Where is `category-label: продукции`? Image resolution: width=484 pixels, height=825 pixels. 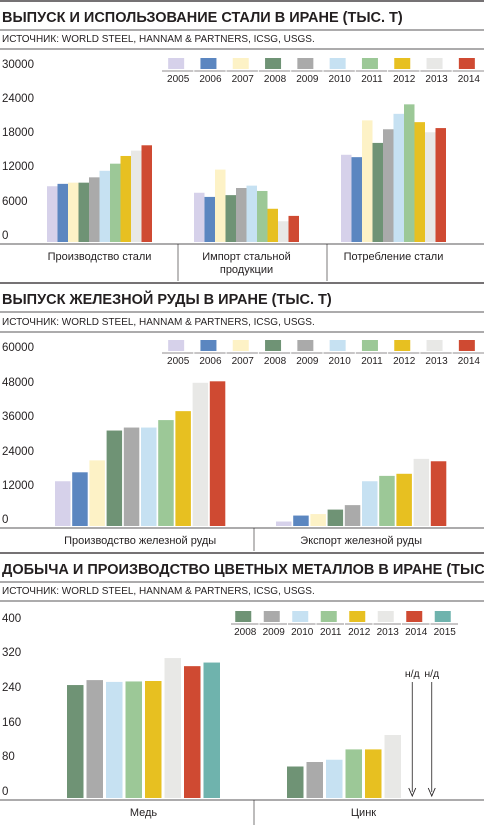
category-label: продукции is located at coordinates (246, 270).